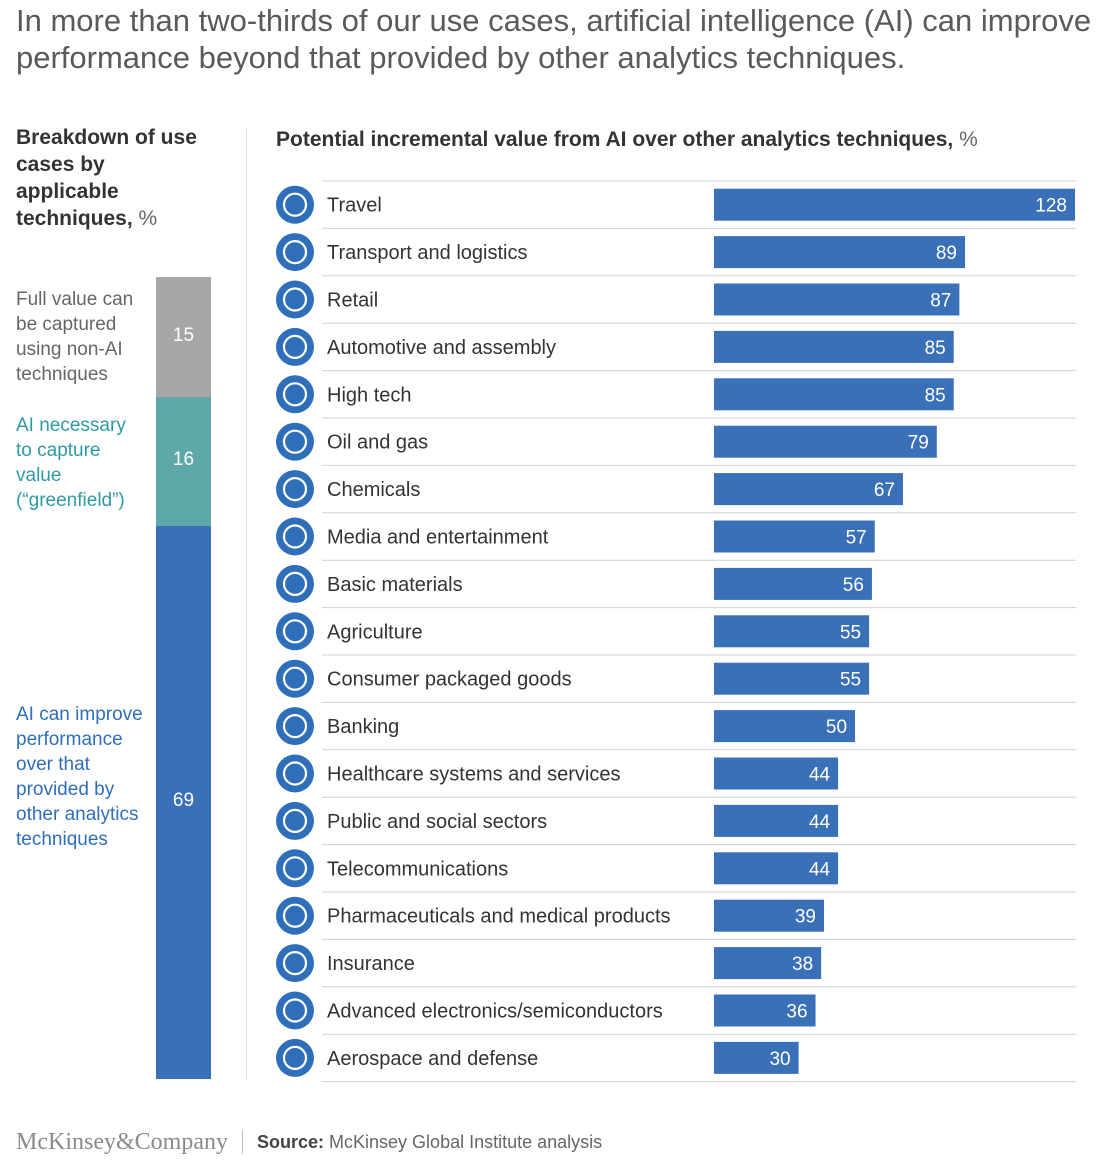  Describe the element at coordinates (122, 1141) in the screenshot. I see `mckinsey-logo: McKinsey&Company` at that location.